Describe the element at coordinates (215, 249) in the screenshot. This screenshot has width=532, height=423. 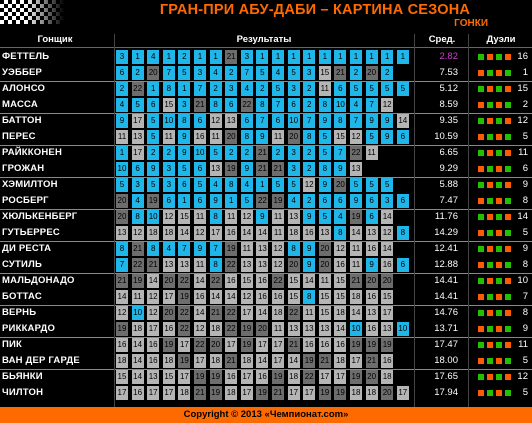
I see `race-result-cell: 7` at that location.